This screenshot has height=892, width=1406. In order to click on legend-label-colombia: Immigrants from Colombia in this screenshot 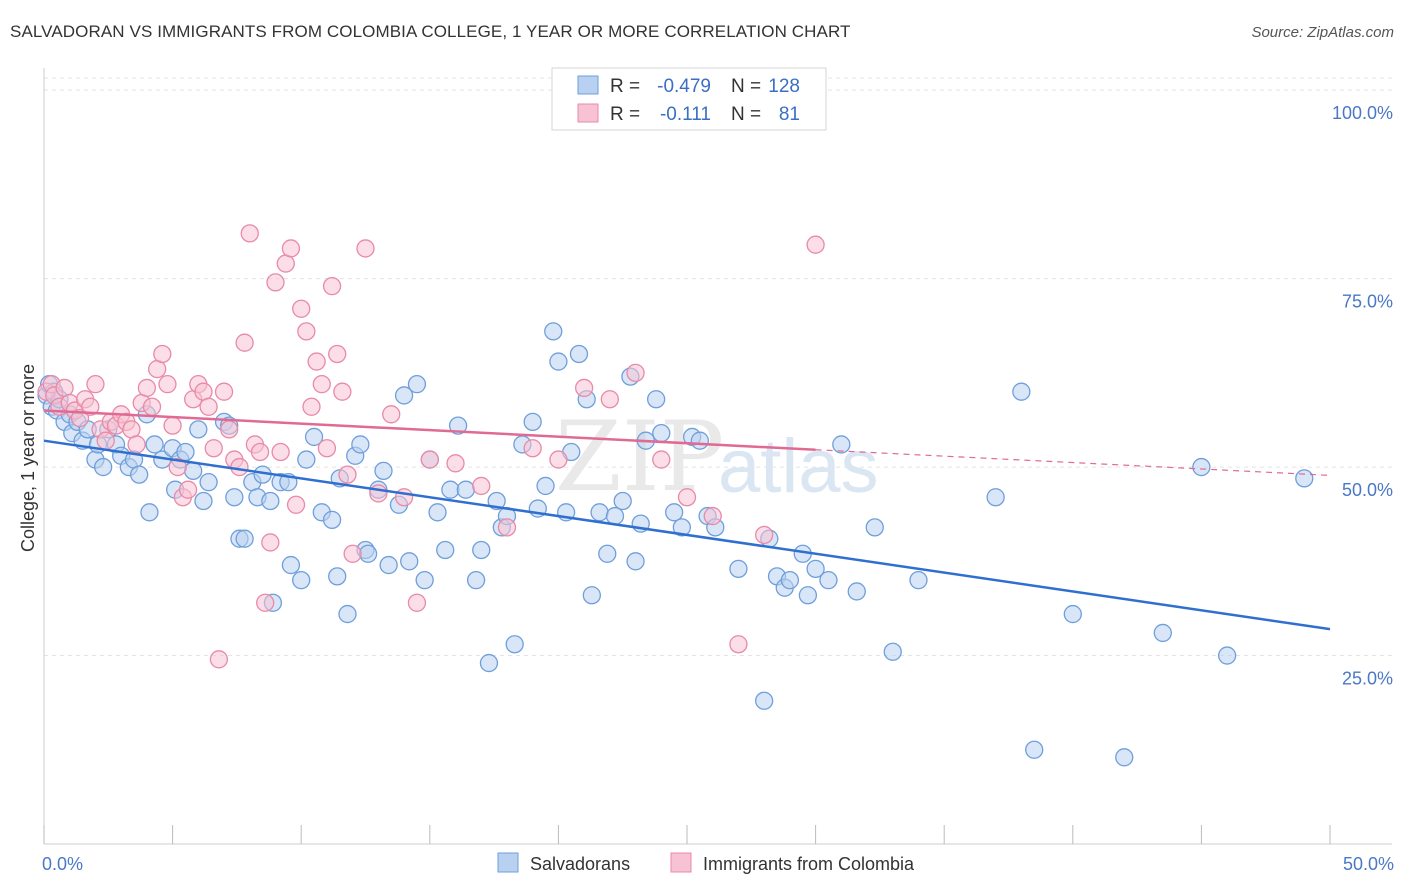, I will do `click(809, 864)`.